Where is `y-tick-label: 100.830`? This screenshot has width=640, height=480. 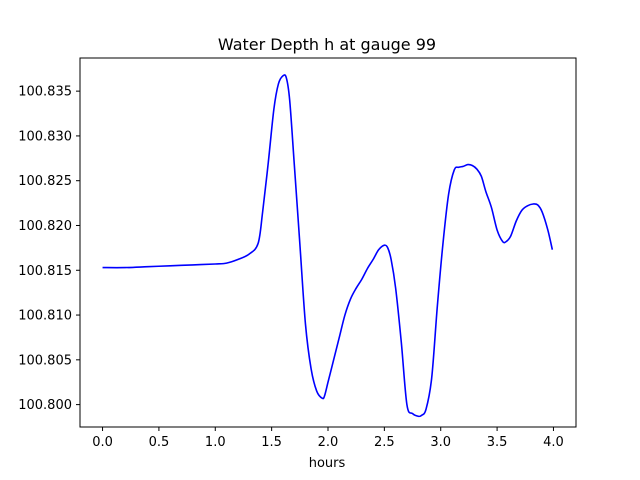
y-tick-label: 100.830 is located at coordinates (45, 136).